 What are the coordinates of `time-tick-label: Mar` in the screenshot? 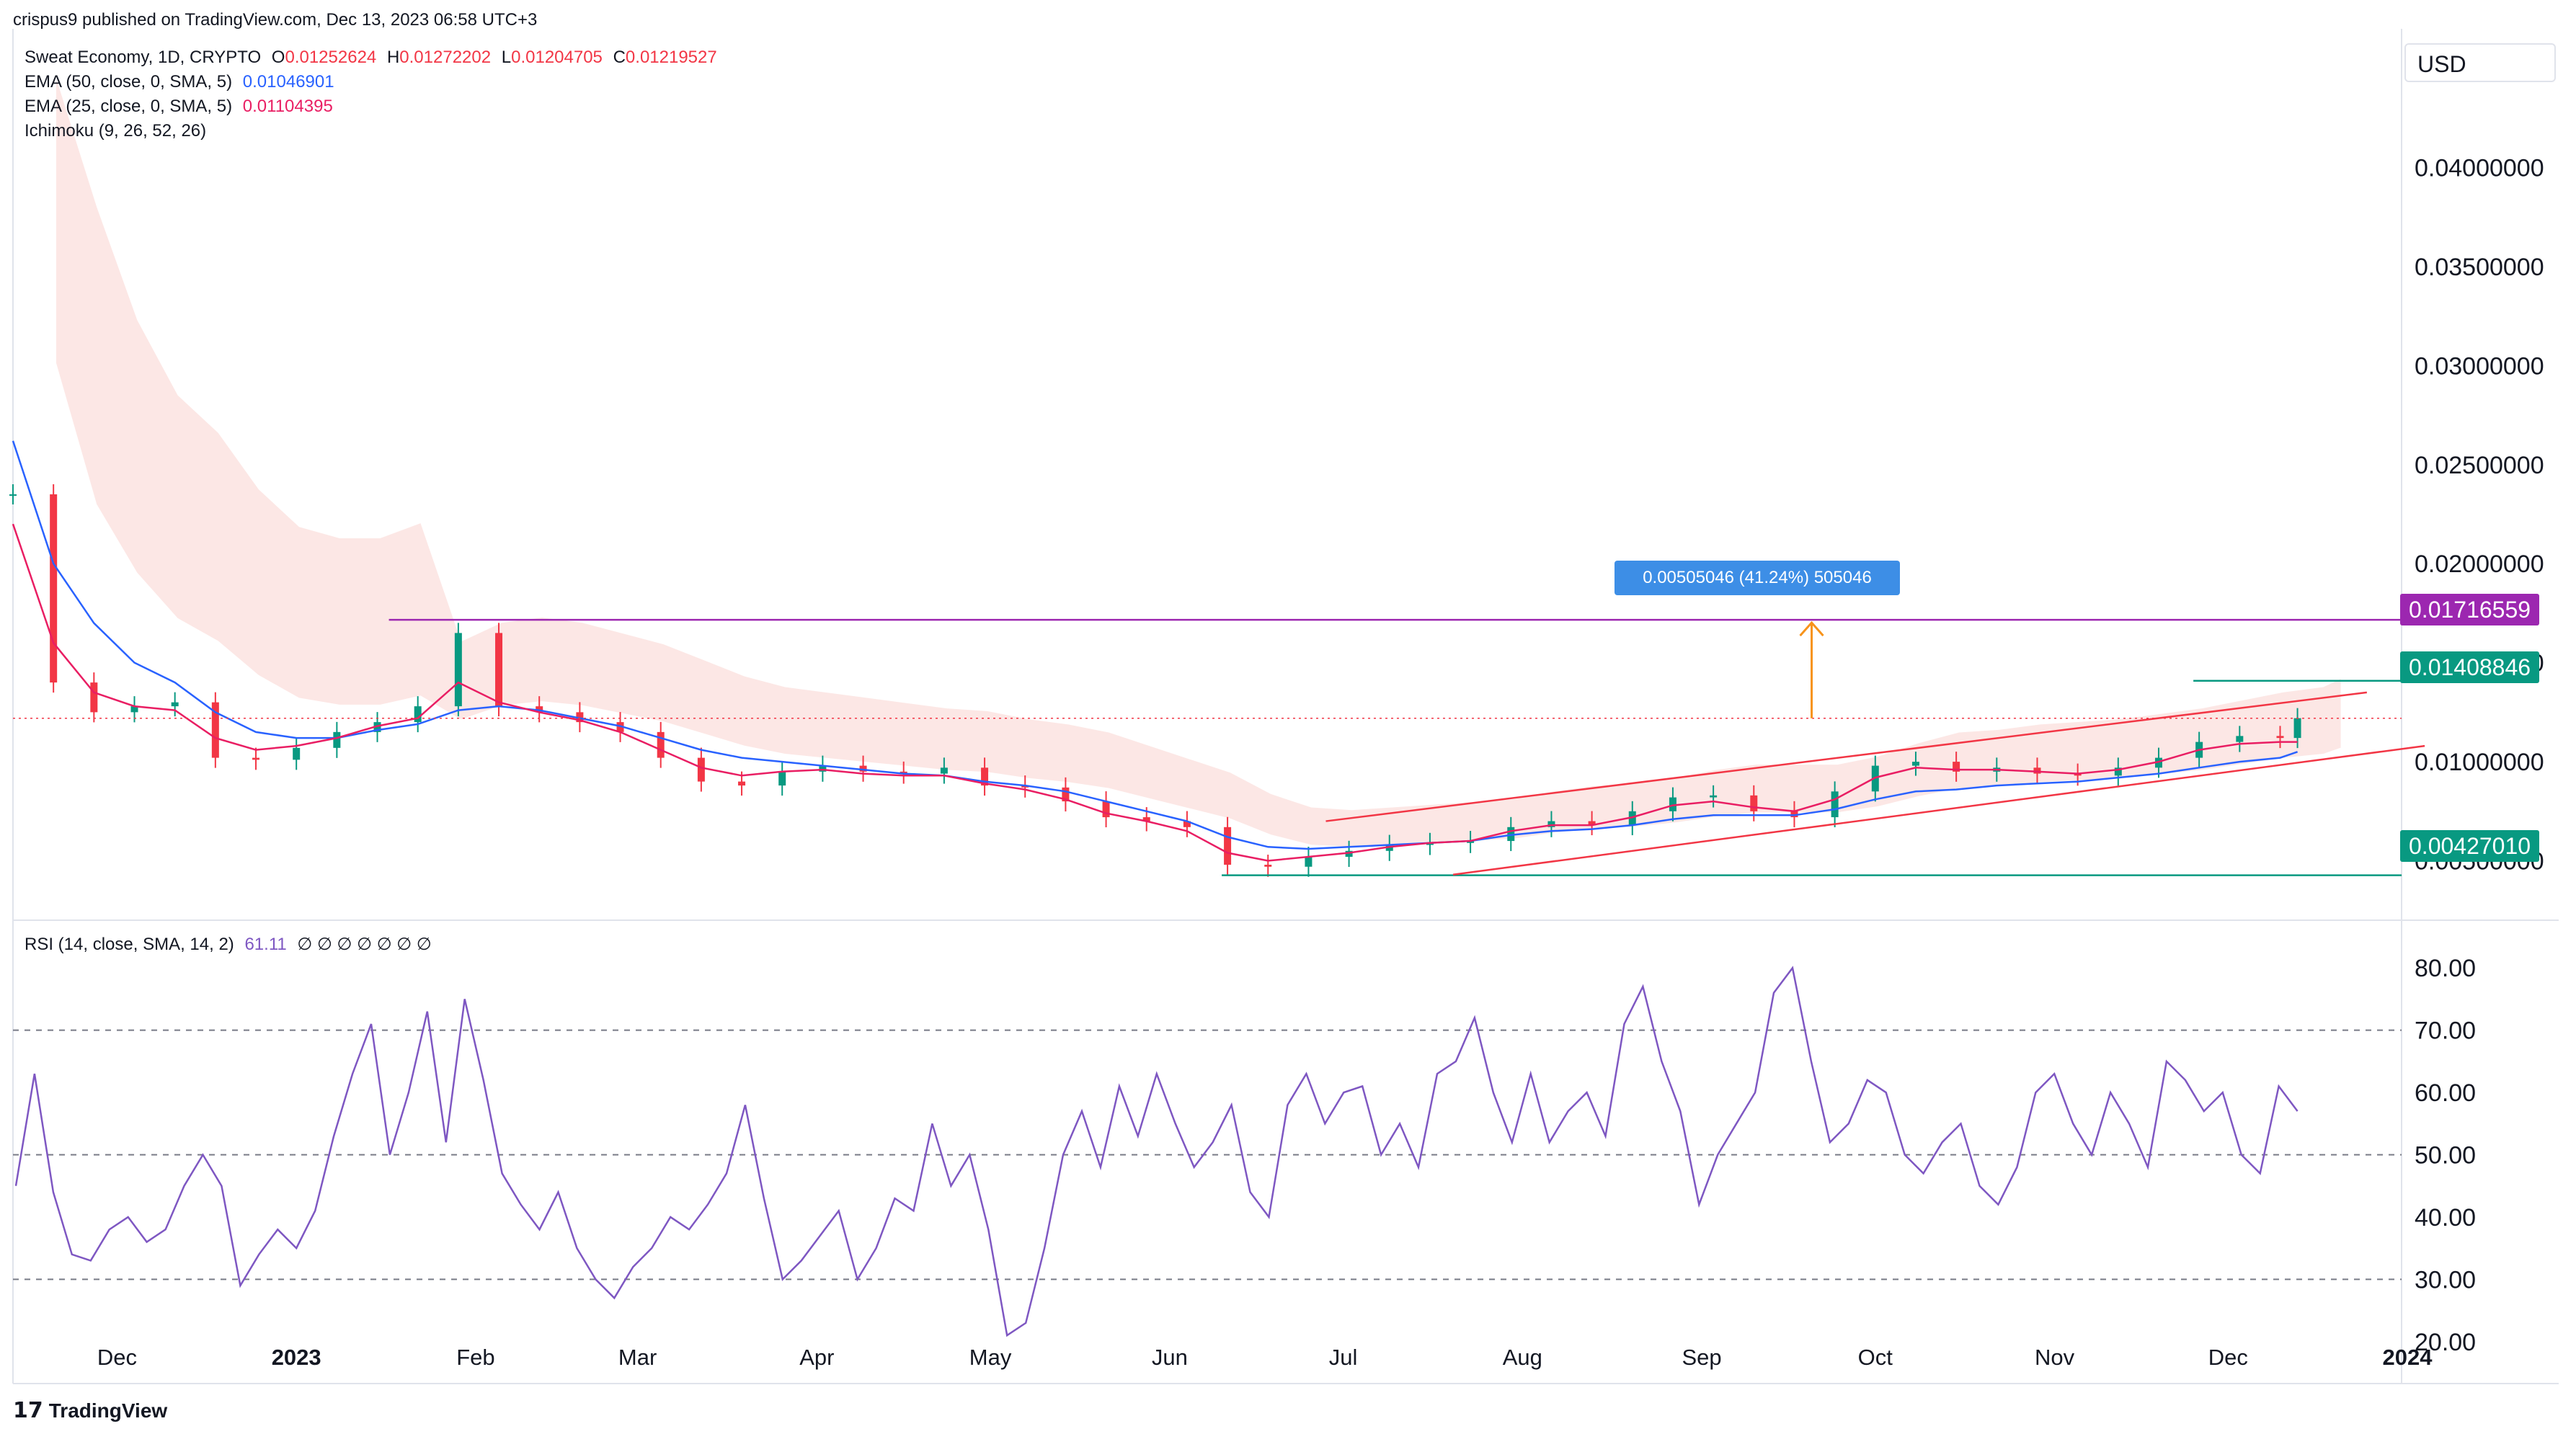 It's located at (637, 1357).